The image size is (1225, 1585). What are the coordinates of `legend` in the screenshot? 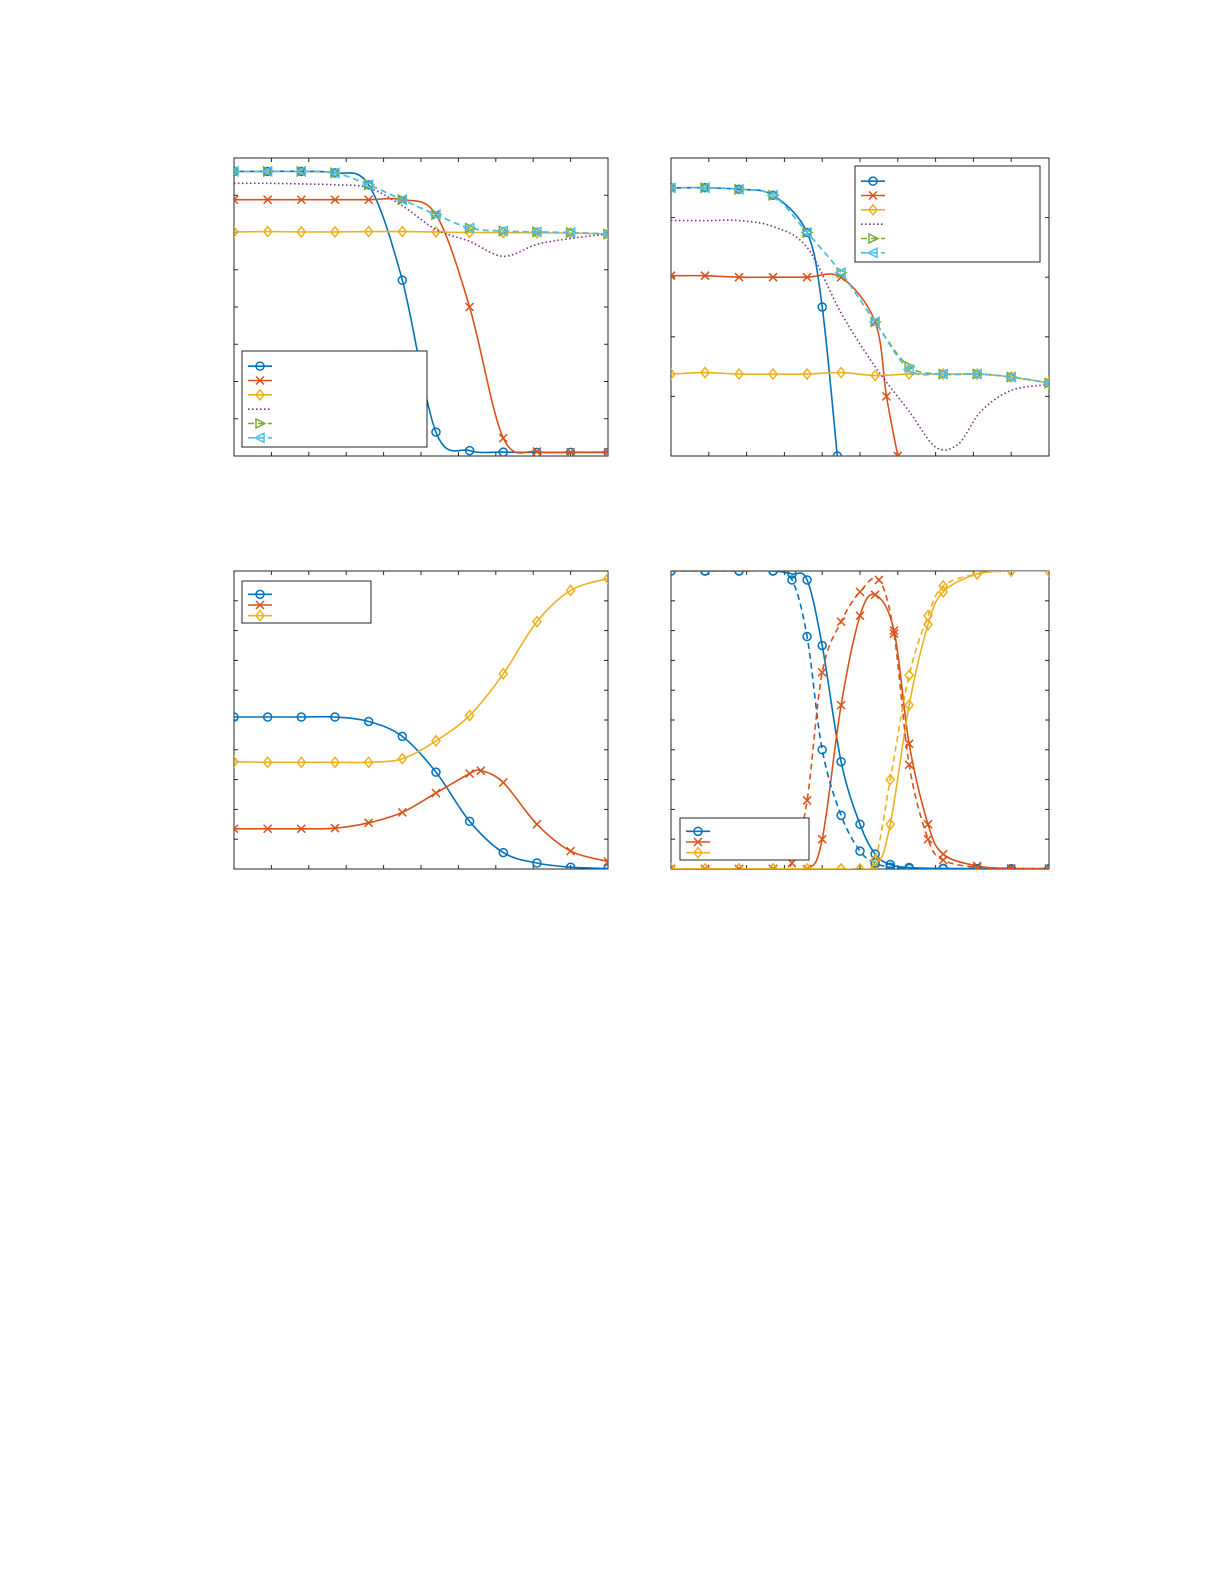 It's located at (334, 399).